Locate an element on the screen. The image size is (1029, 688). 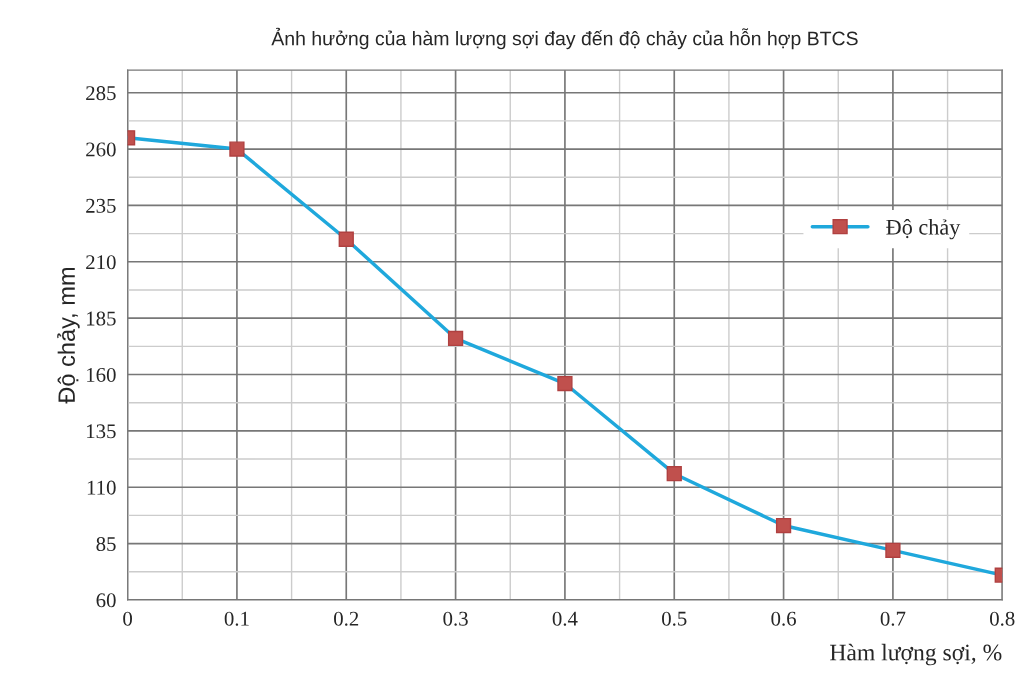
legend-label: Độ chảy is located at coordinates (923, 229).